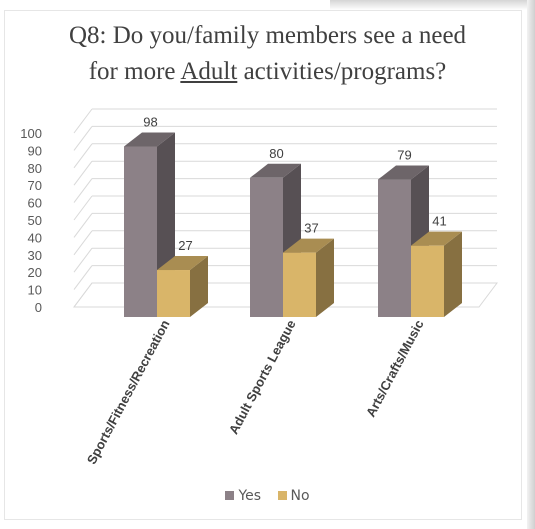 Image resolution: width=535 pixels, height=529 pixels. What do you see at coordinates (325, 277) in the screenshot?
I see `bar-no-adult-sports-league-side` at bounding box center [325, 277].